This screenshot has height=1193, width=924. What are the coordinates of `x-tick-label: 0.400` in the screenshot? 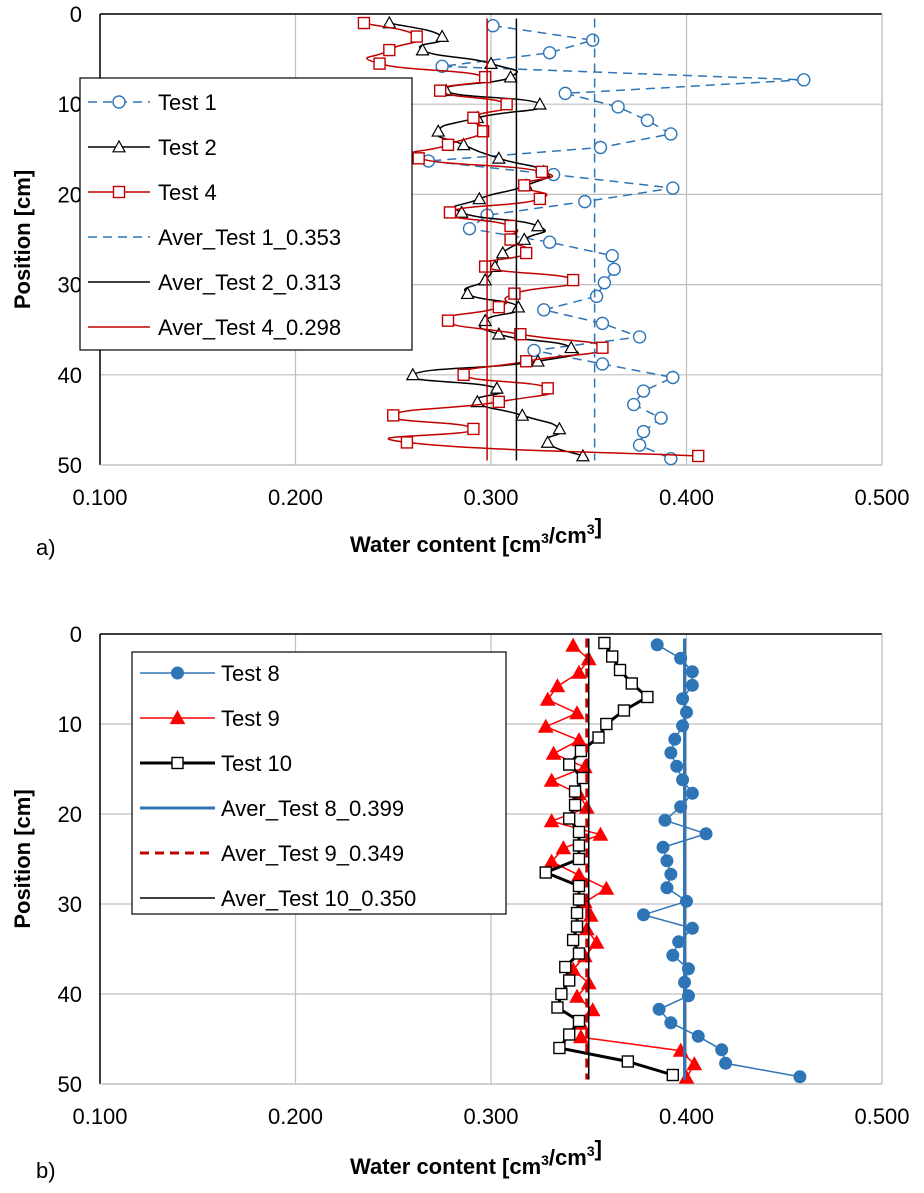 It's located at (686, 497).